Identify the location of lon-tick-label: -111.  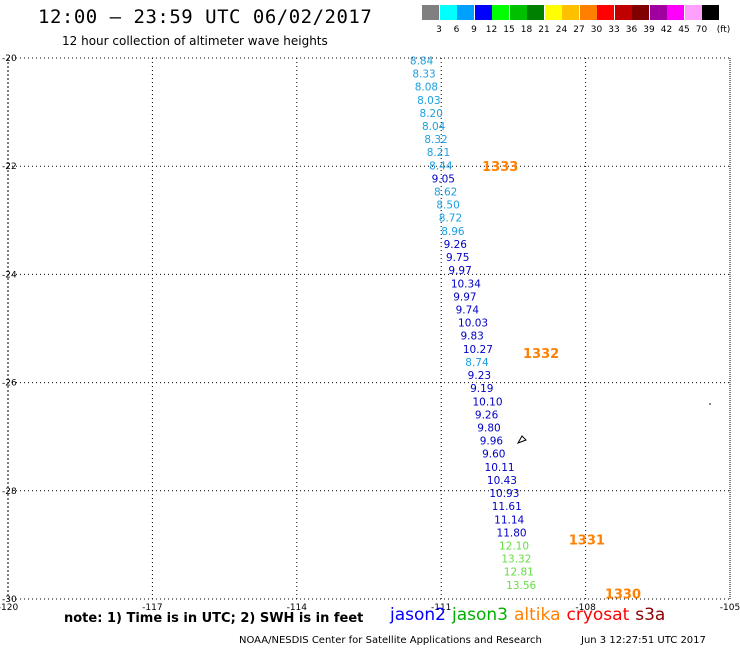
(441, 608).